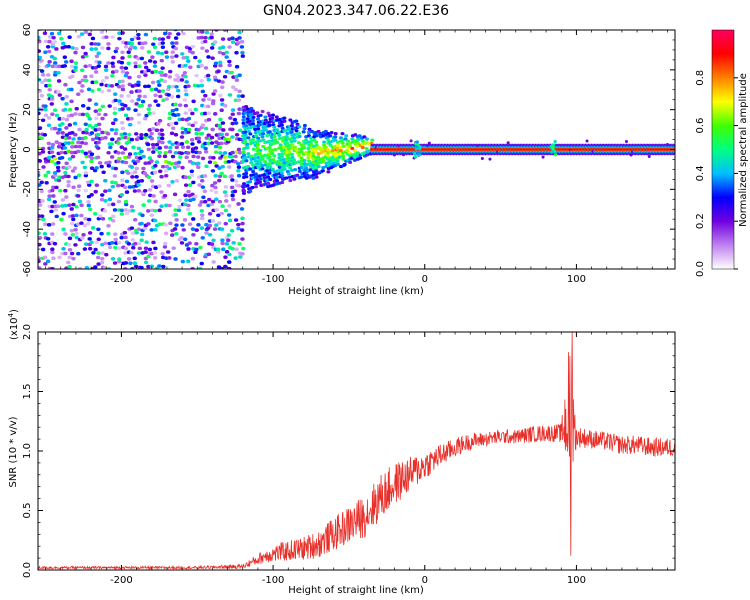 The width and height of the screenshot is (750, 600). Describe the element at coordinates (356, 590) in the screenshot. I see `snr-xlabel: Height of straight line (km)` at that location.